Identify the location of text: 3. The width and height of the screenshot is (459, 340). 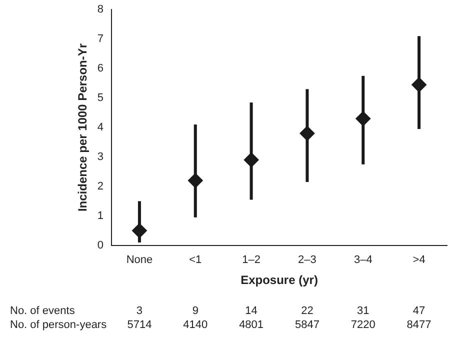
(139, 311).